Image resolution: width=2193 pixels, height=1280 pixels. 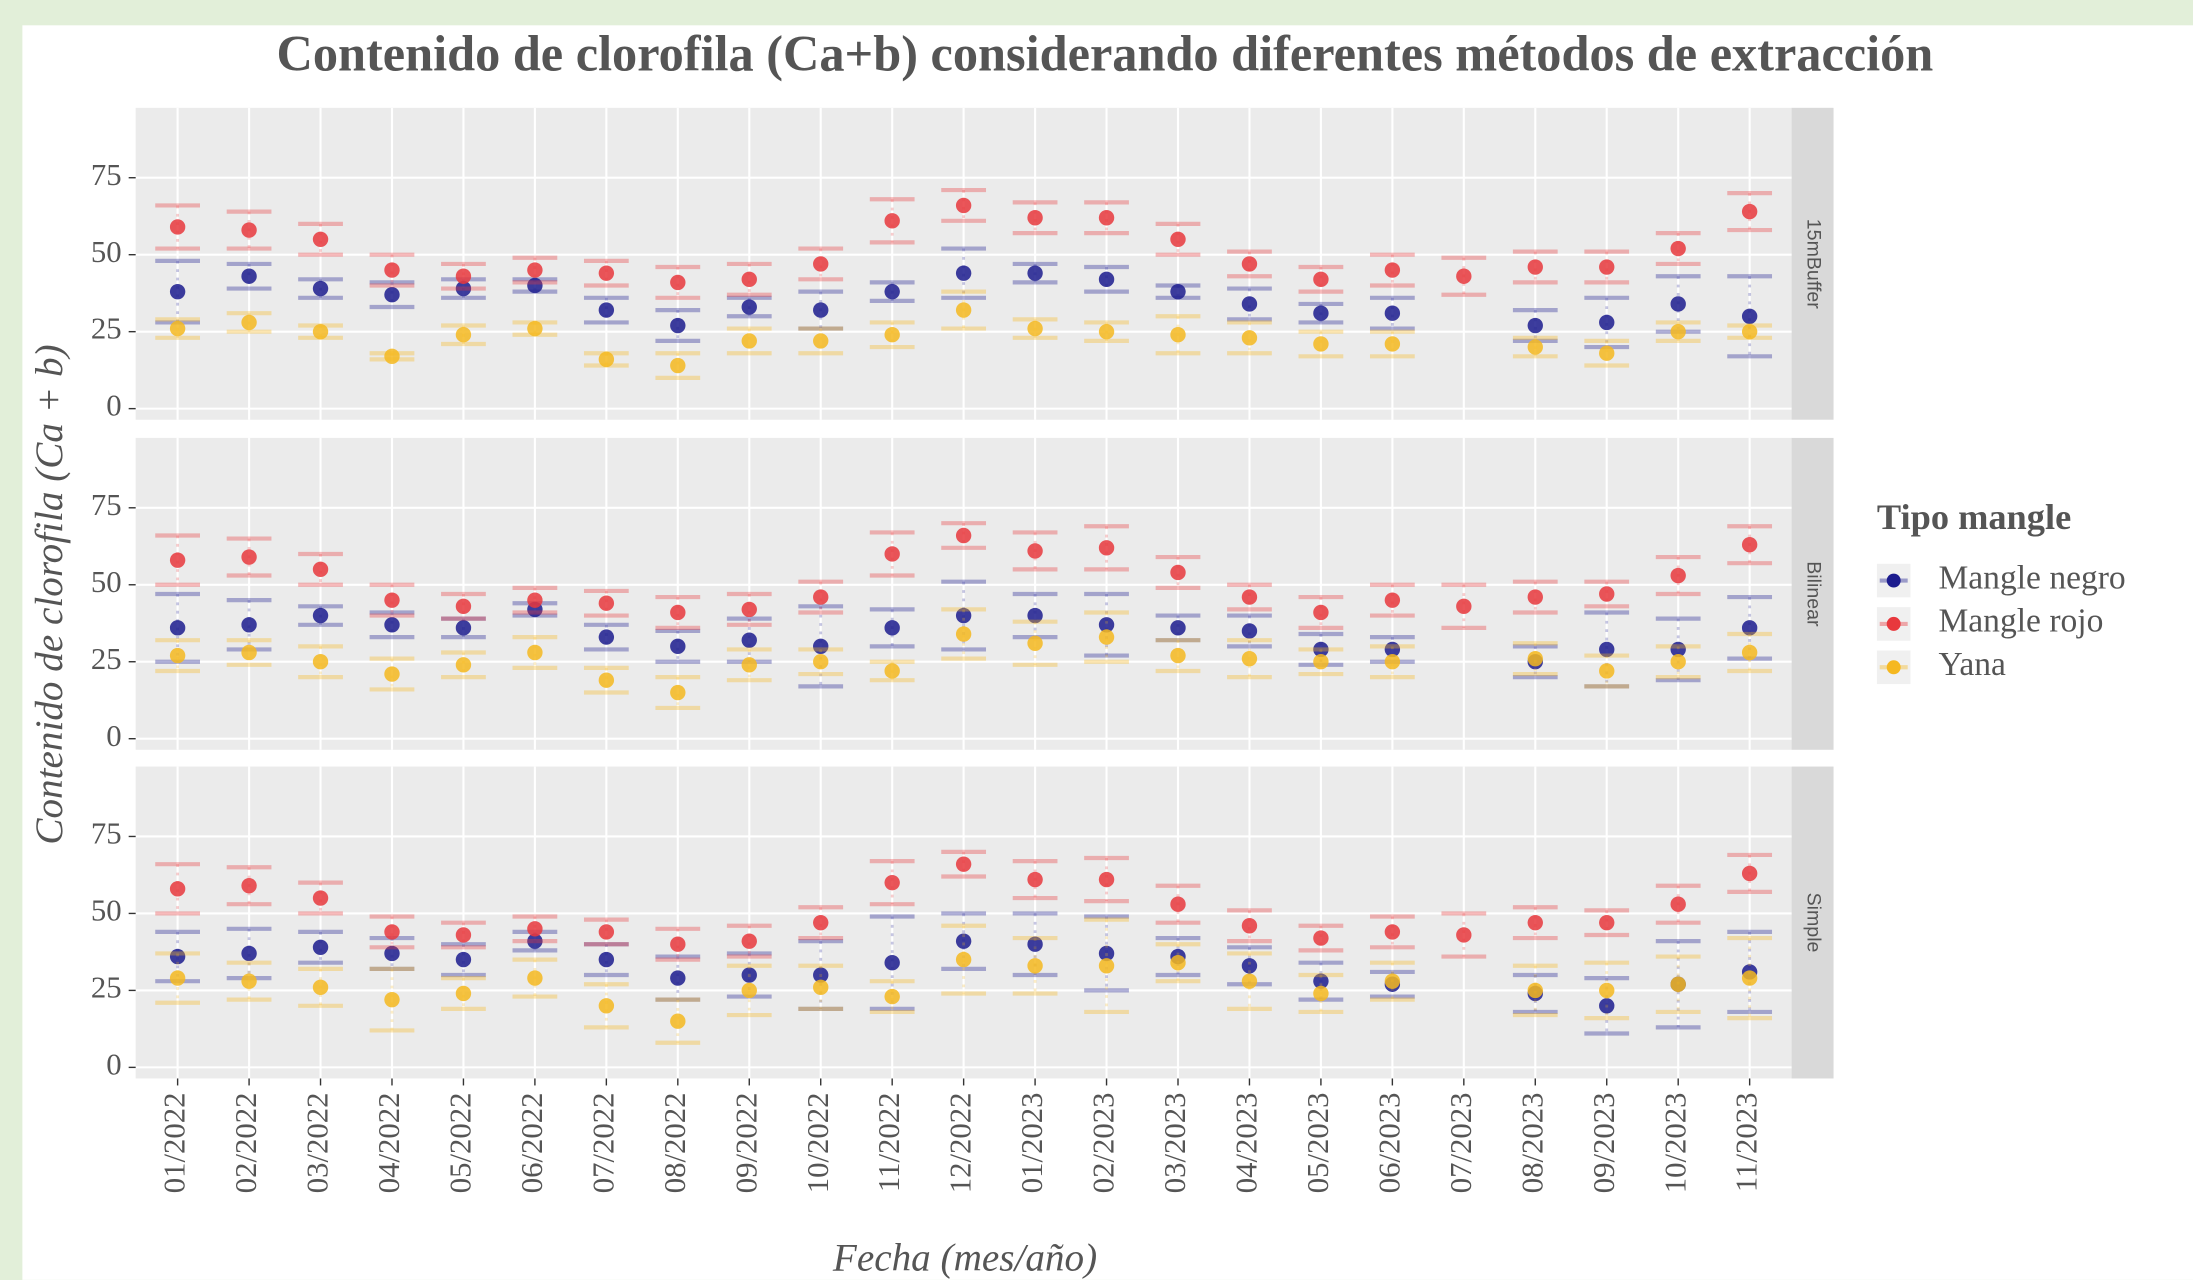 What do you see at coordinates (818, 1142) in the screenshot?
I see `x-tick-label: 10/2022` at bounding box center [818, 1142].